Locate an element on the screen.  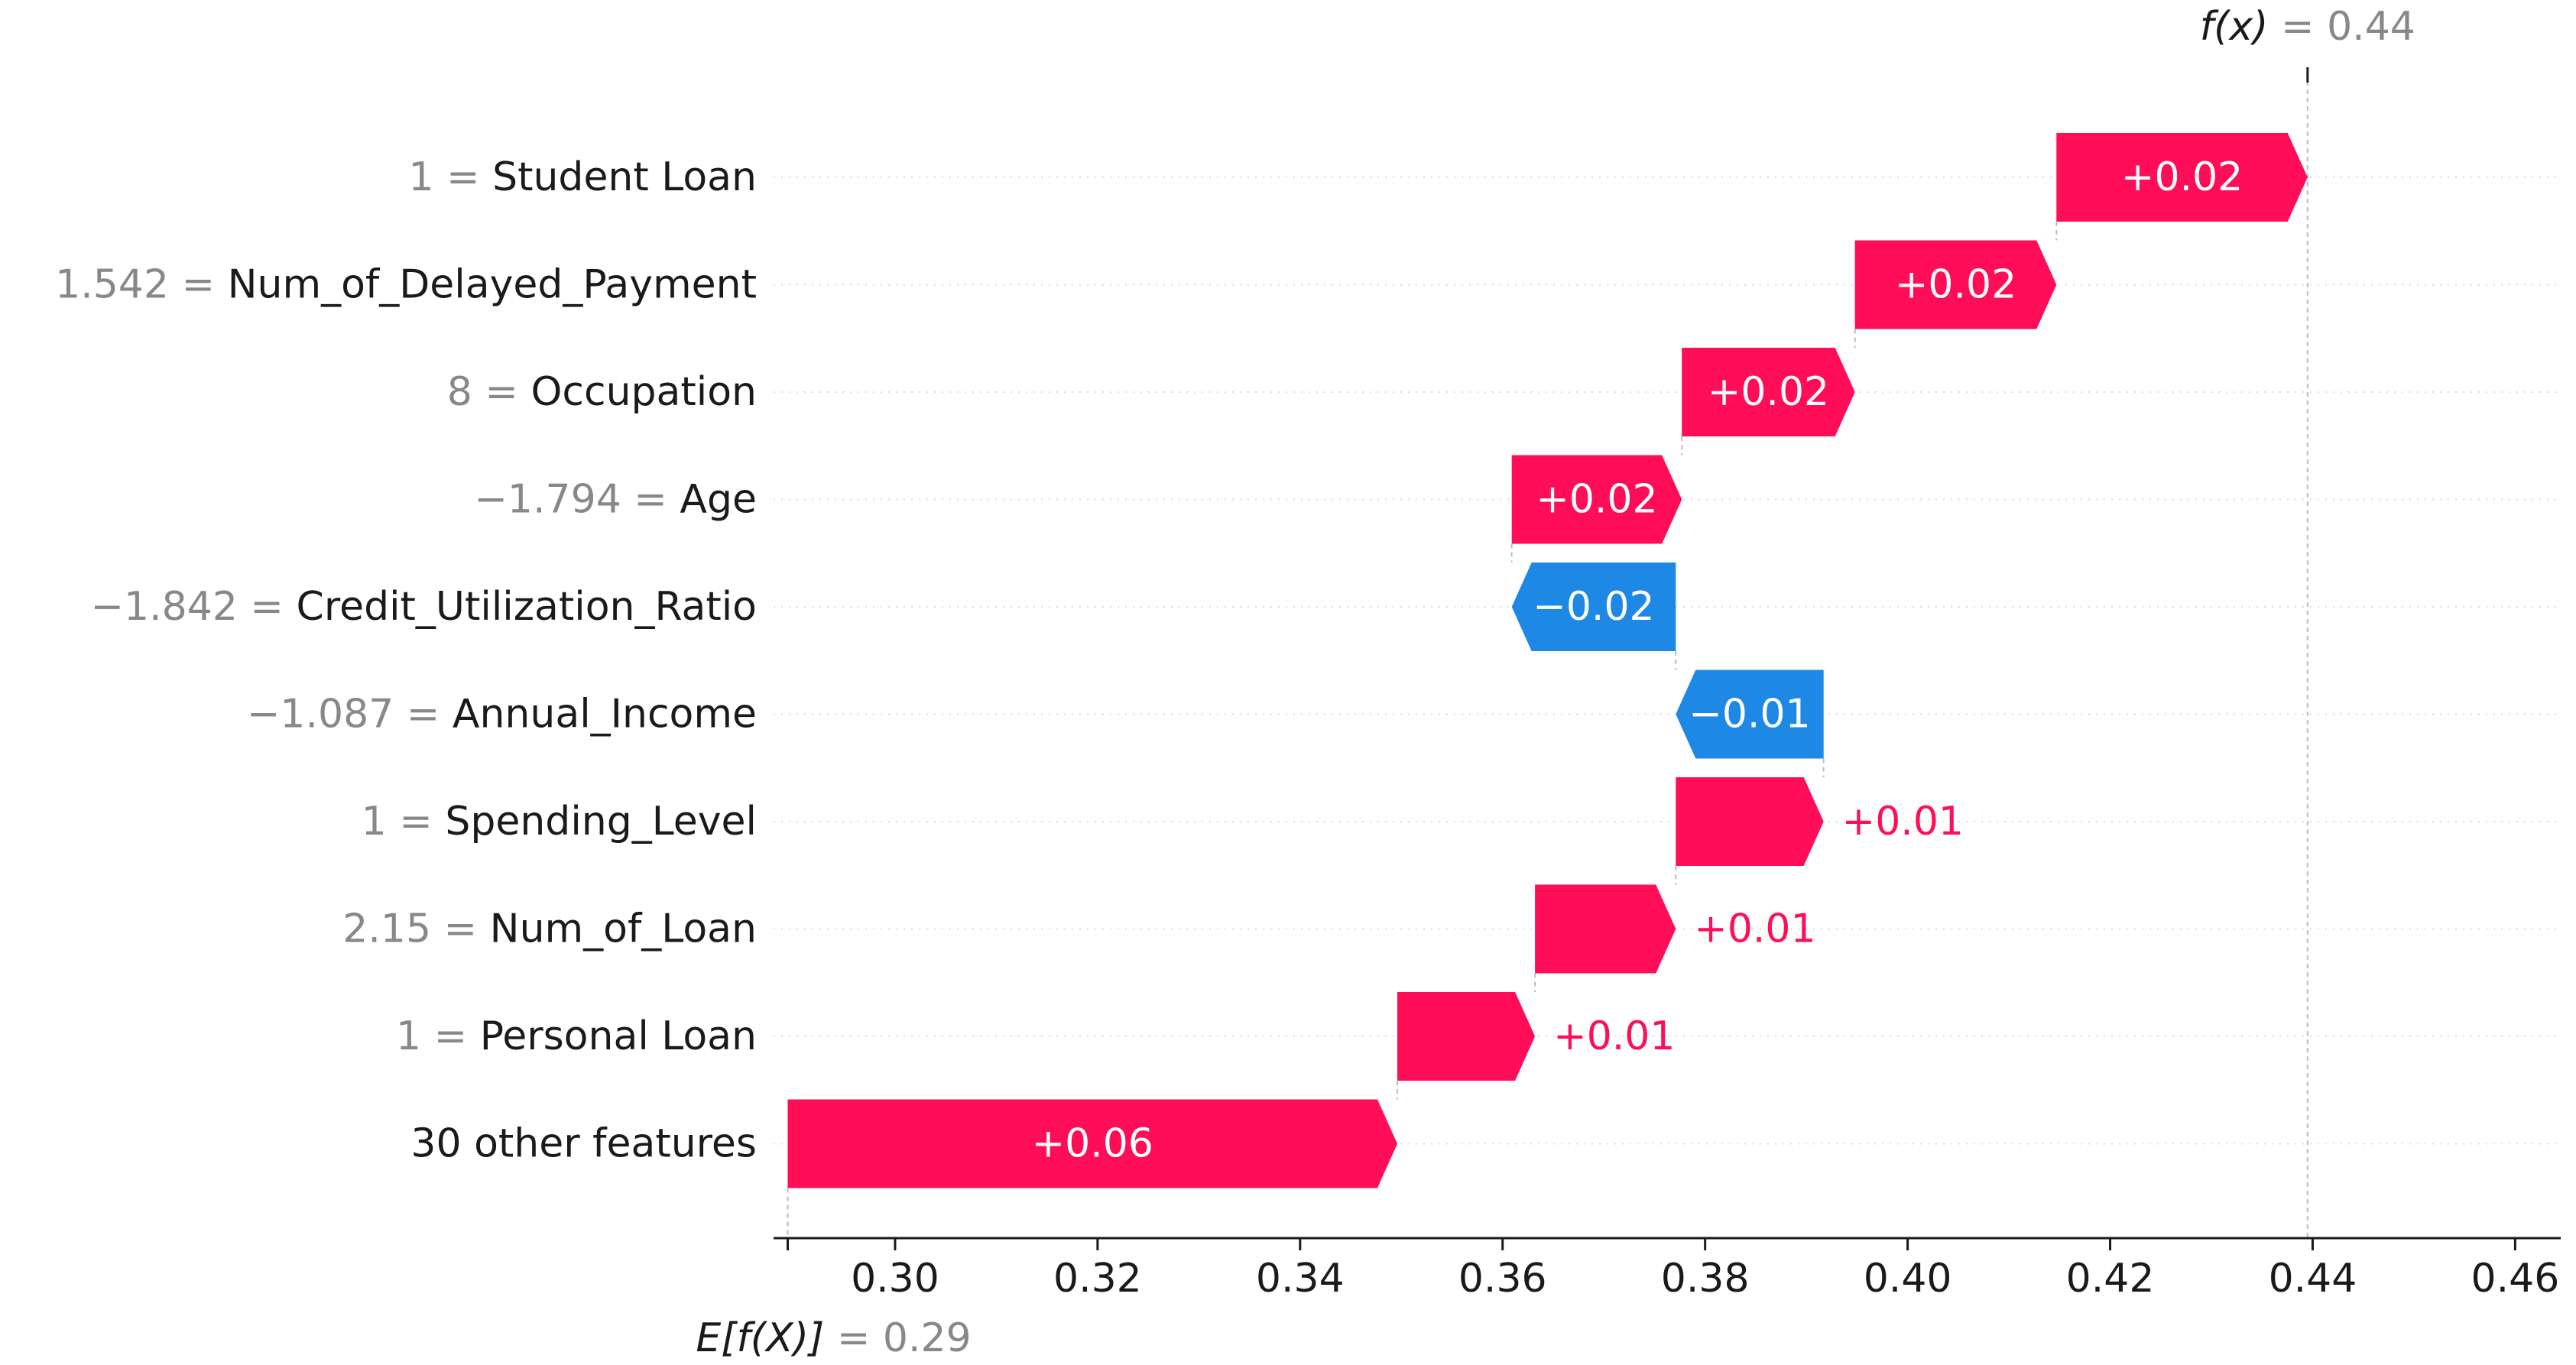
feature-value: −1.087 = is located at coordinates (350, 715).